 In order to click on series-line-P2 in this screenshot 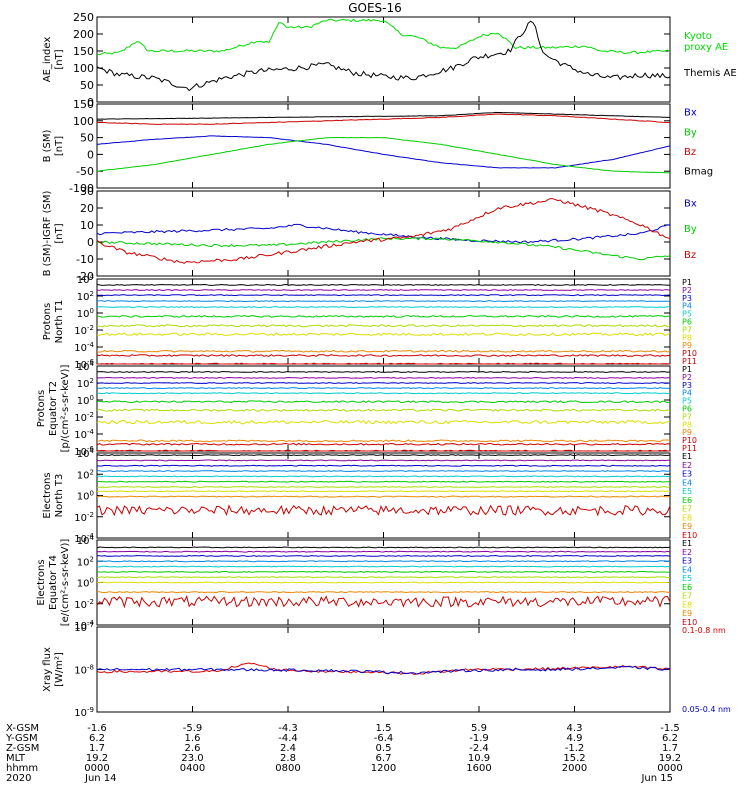, I will do `click(383, 290)`.